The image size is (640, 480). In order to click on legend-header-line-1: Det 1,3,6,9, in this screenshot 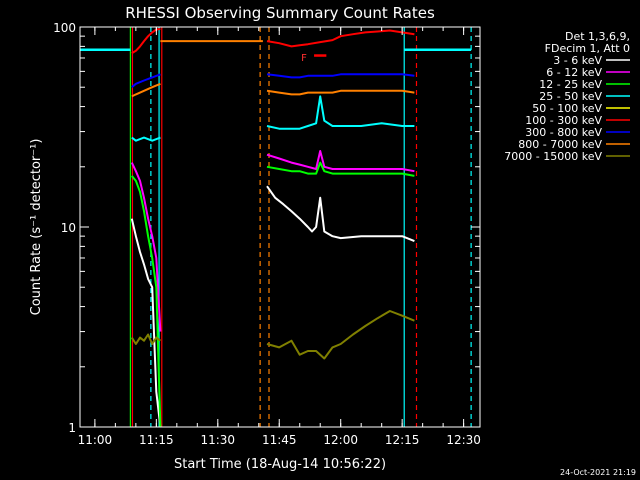, I will do `click(597, 36)`.